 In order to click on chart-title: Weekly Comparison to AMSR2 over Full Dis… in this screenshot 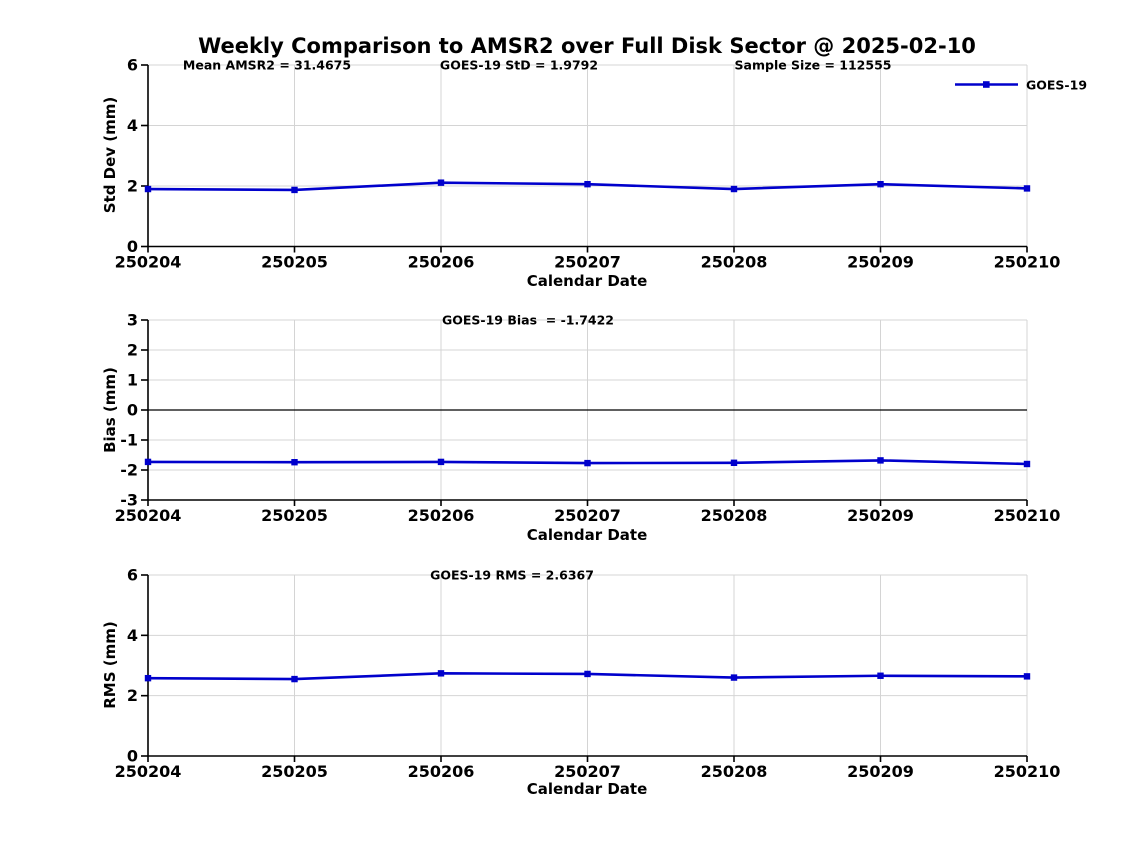, I will do `click(587, 46)`.